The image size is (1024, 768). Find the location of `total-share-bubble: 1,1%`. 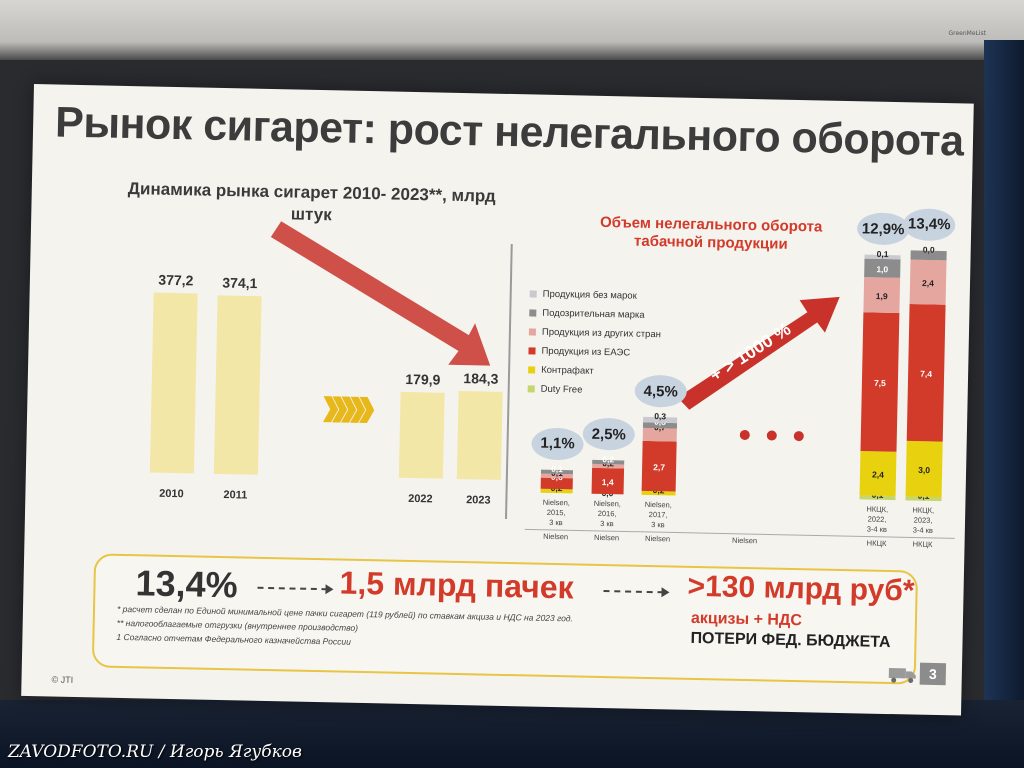

total-share-bubble: 1,1% is located at coordinates (557, 444).